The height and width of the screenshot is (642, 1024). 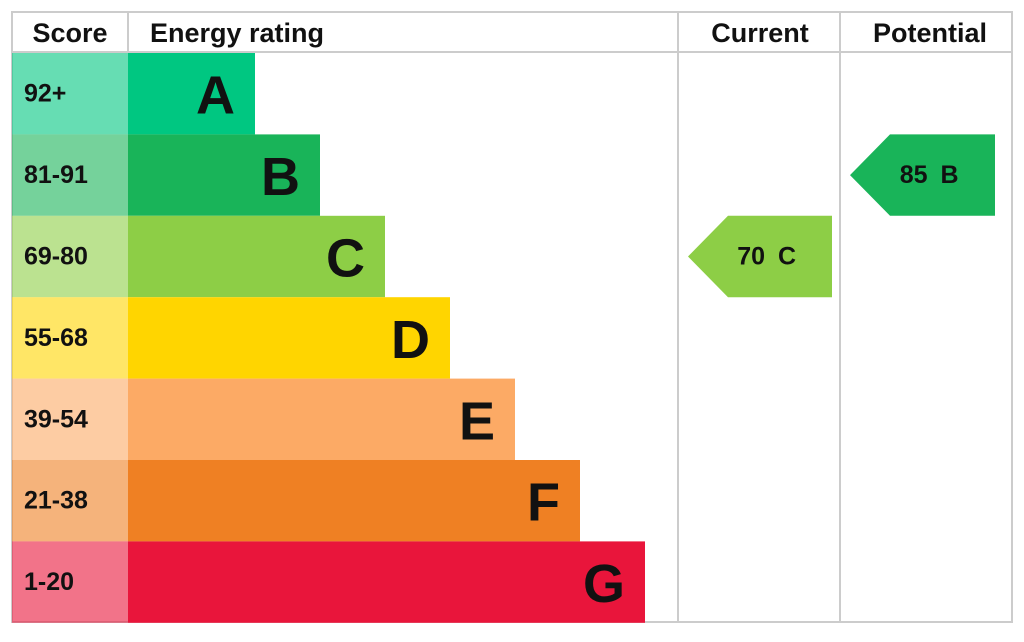 I want to click on header-current: Current, so click(x=760, y=33).